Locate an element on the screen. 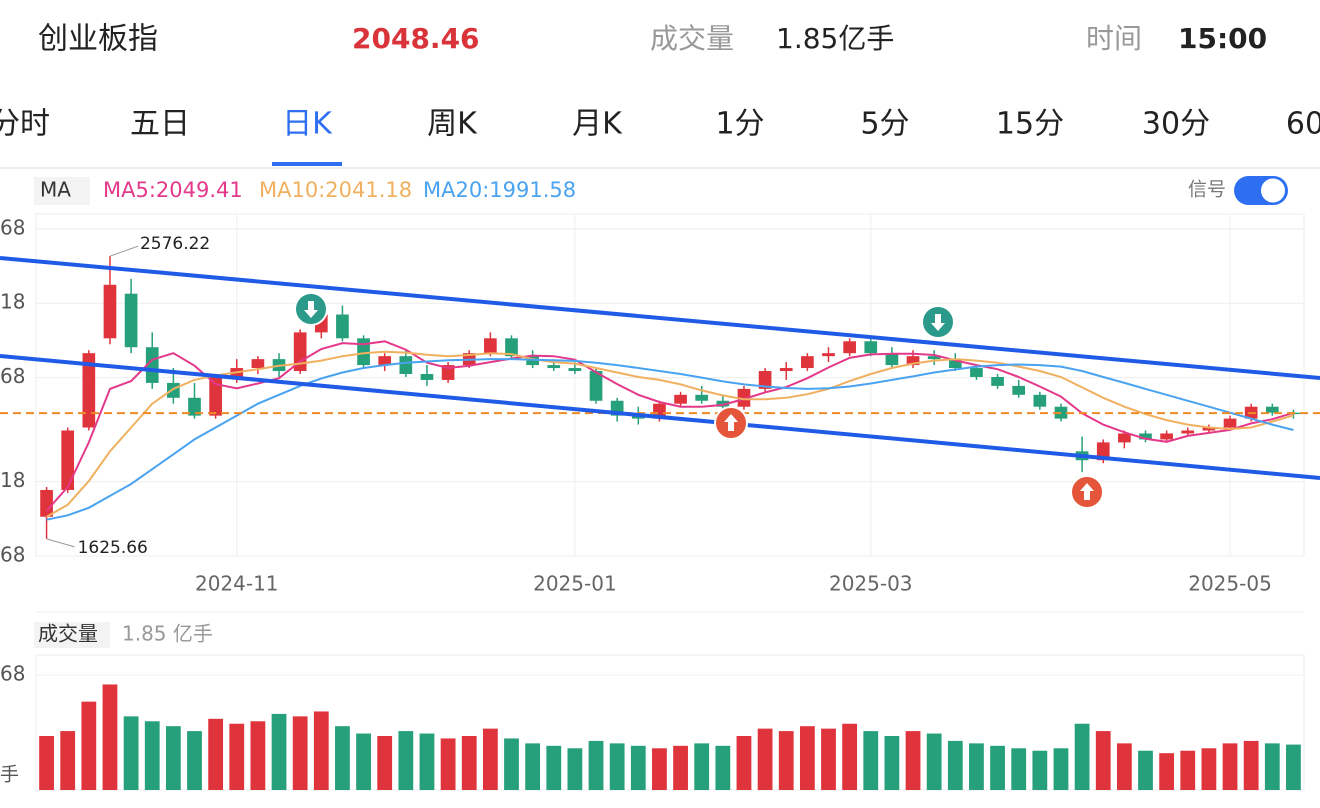  high-leader is located at coordinates (124, 251).